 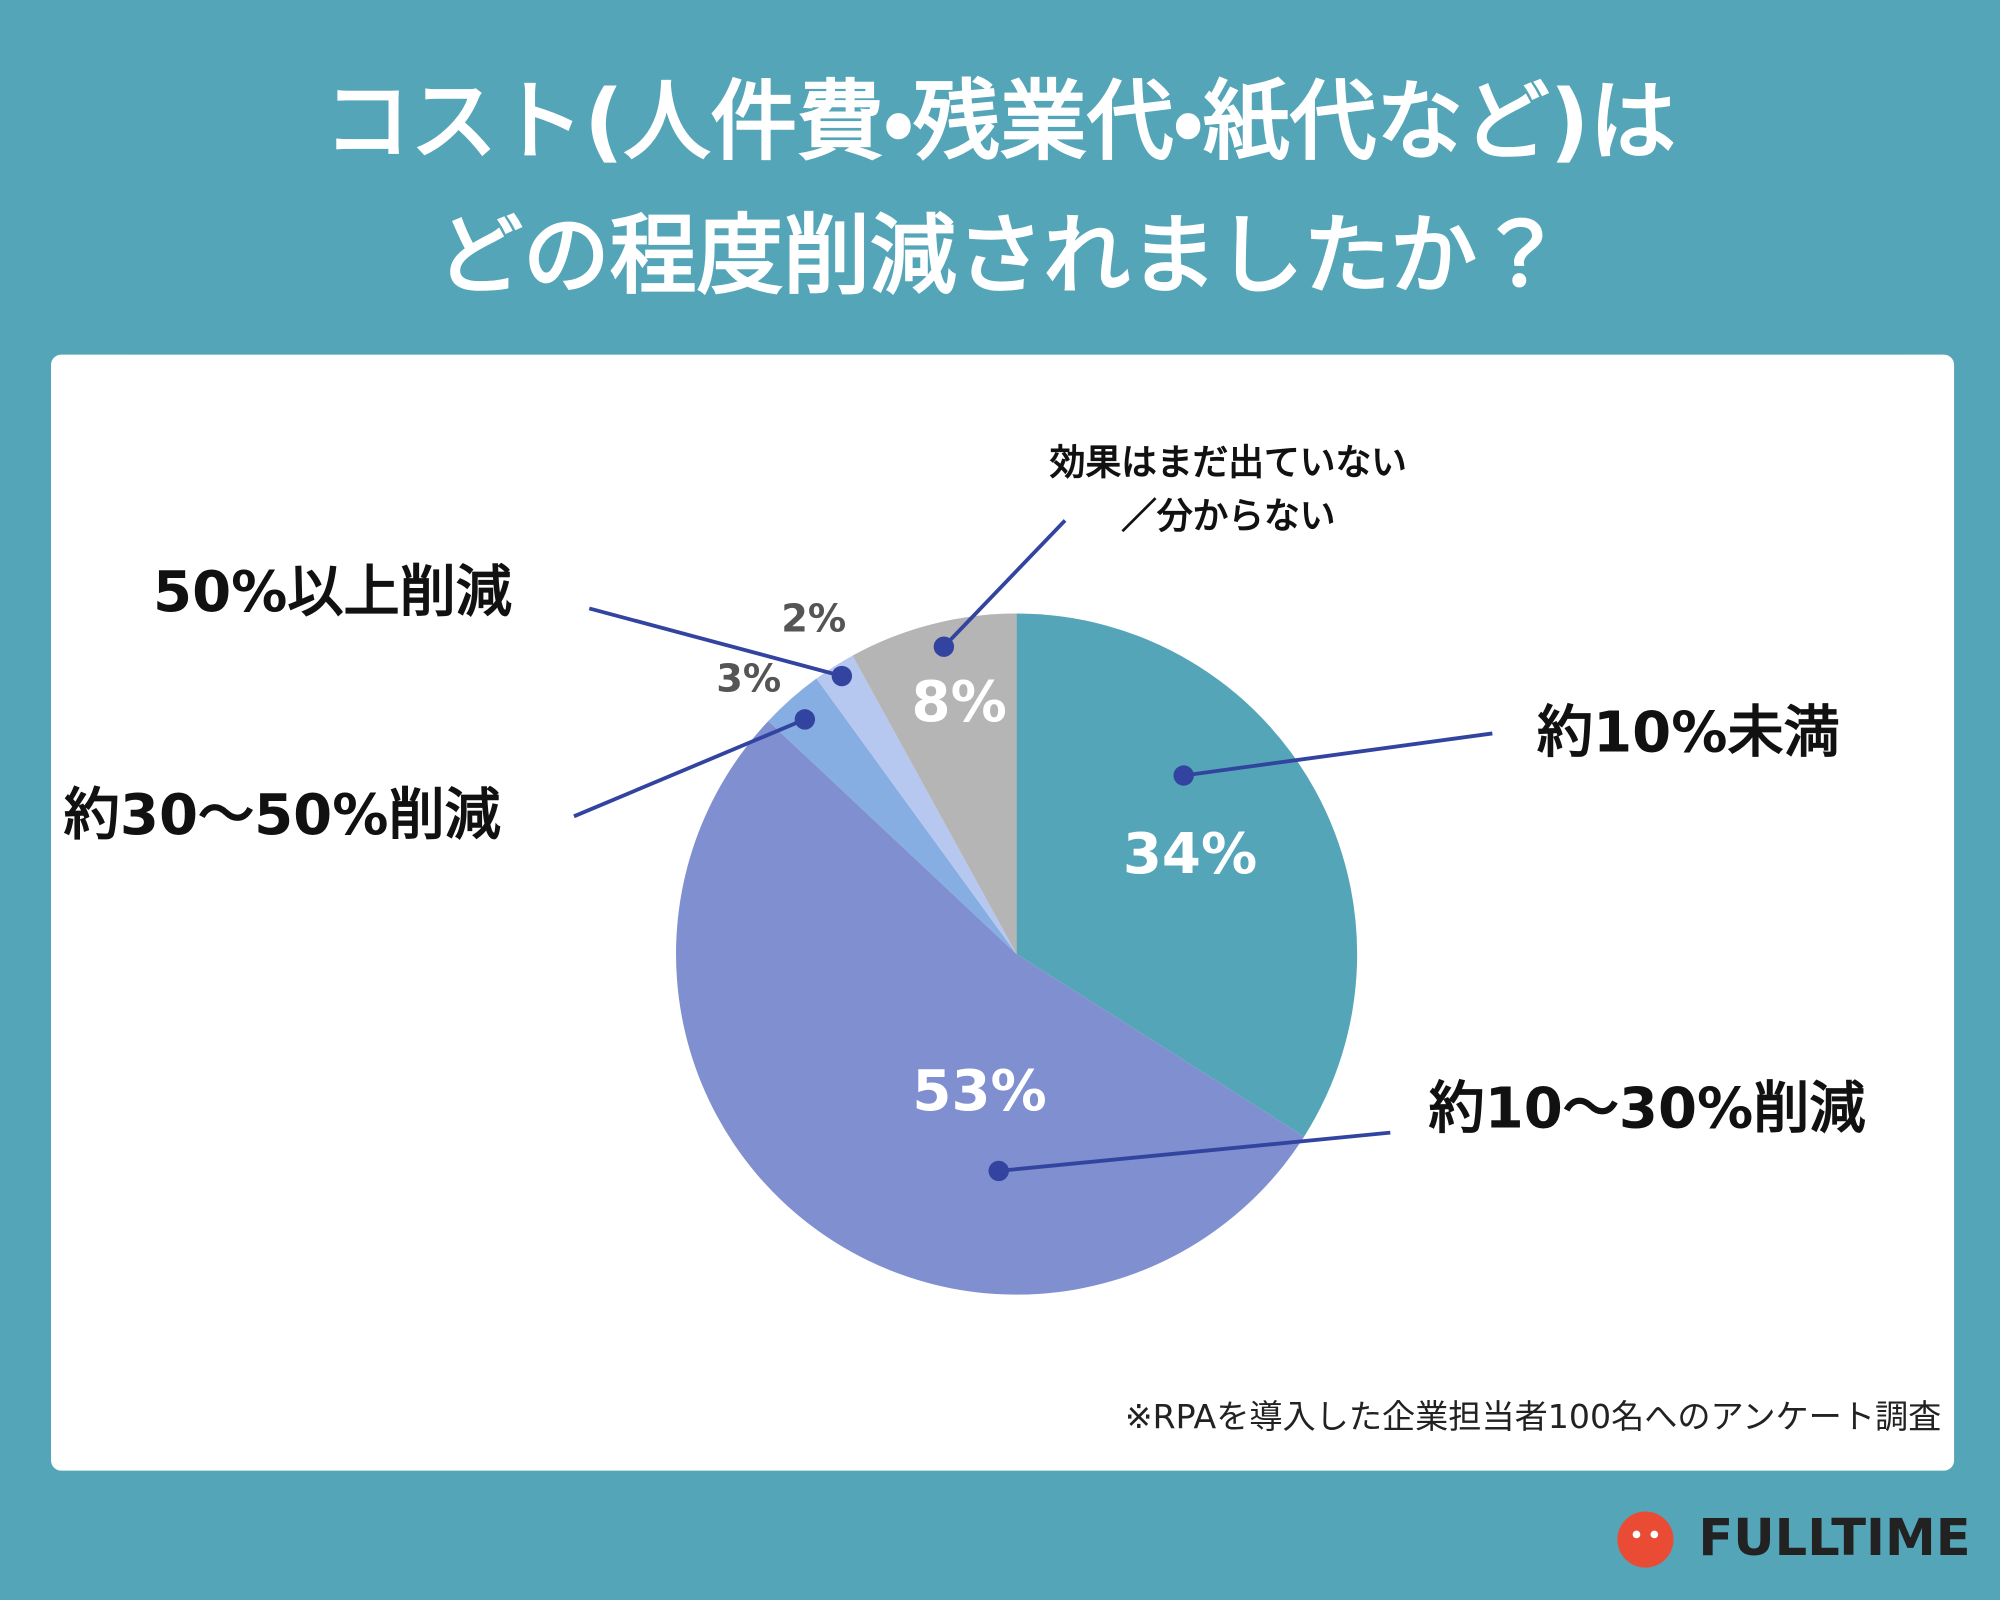 I want to click on chart-title: コスト(人件費・残業代・紙代など)は, so click(x=1000, y=121).